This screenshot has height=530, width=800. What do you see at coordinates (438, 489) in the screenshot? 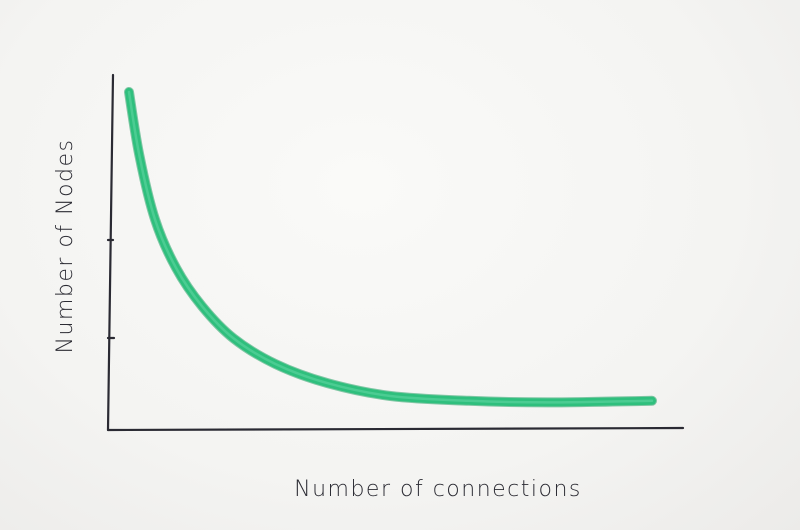
I see `x-axis-label: Number of connections` at bounding box center [438, 489].